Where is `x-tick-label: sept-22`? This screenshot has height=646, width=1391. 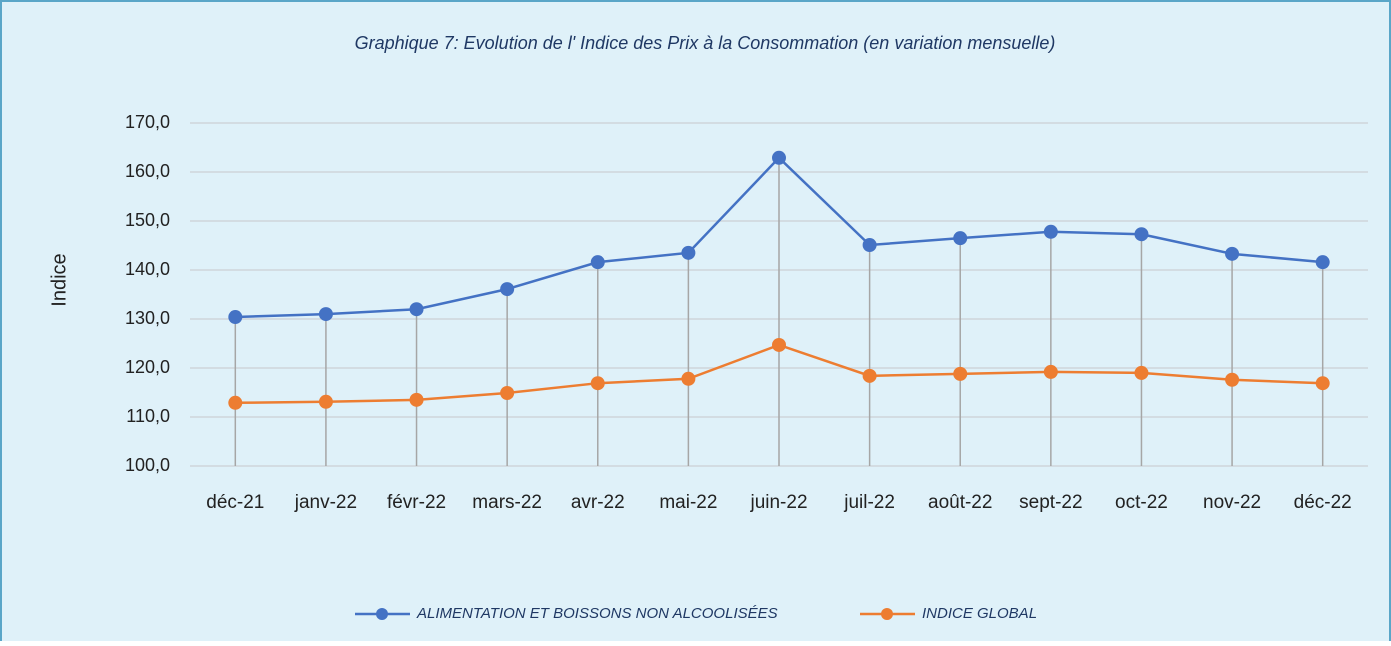 x-tick-label: sept-22 is located at coordinates (1050, 502).